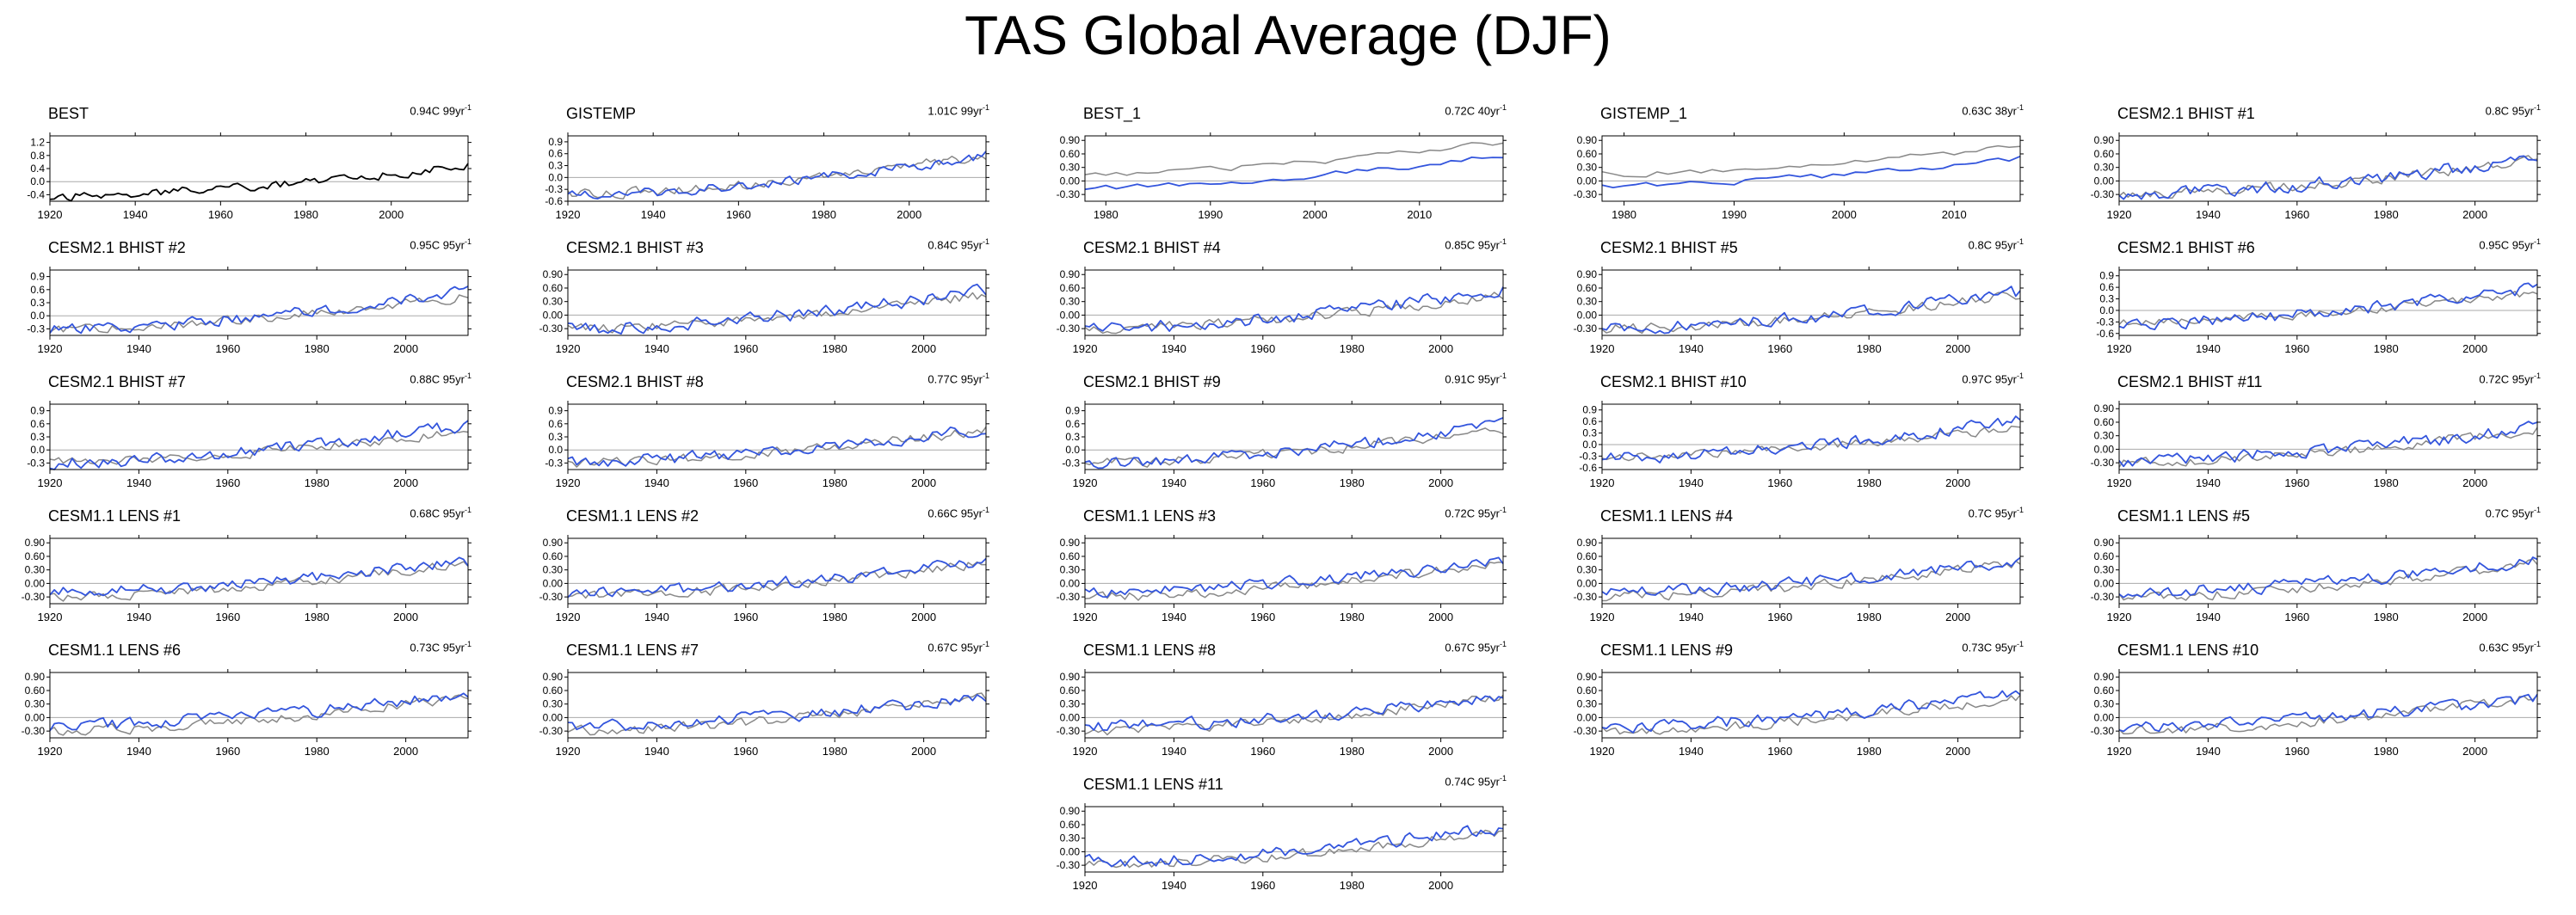 Image resolution: width=2576 pixels, height=915 pixels. What do you see at coordinates (2106, 287) in the screenshot?
I see `y-tick-label: 0.6` at bounding box center [2106, 287].